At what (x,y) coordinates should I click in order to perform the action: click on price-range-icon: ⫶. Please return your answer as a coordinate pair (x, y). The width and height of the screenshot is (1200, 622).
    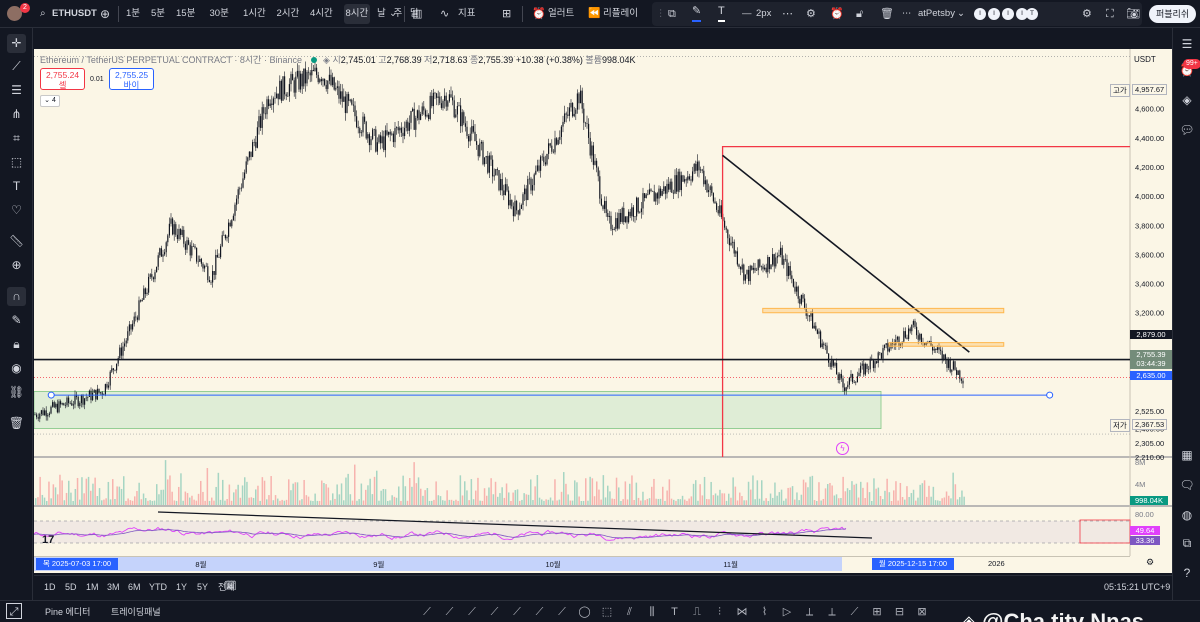
    Looking at the image, I should click on (719, 612).